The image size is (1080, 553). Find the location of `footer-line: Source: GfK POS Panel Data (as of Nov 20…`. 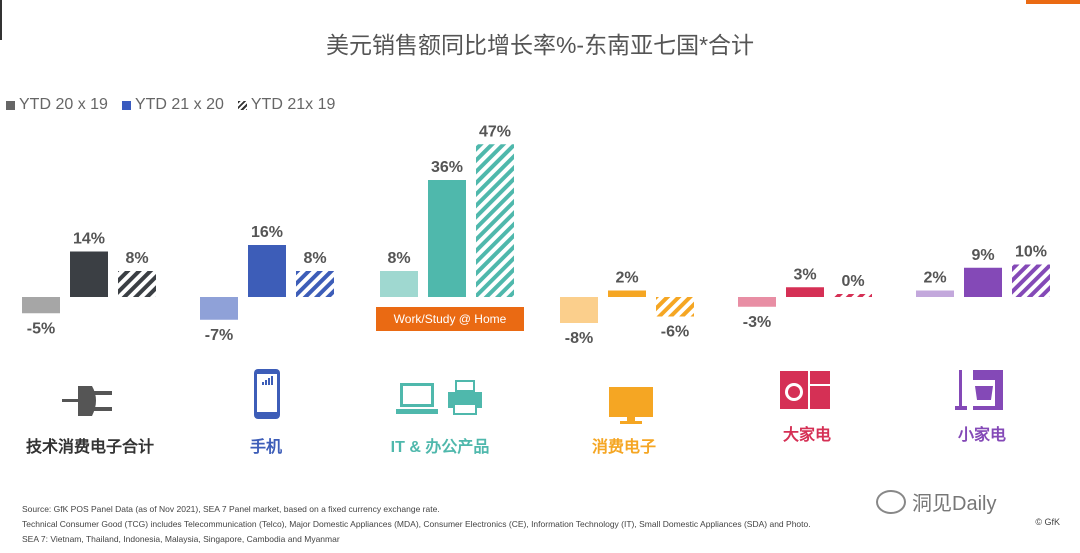

footer-line: Source: GfK POS Panel Data (as of Nov 20… is located at coordinates (231, 509).